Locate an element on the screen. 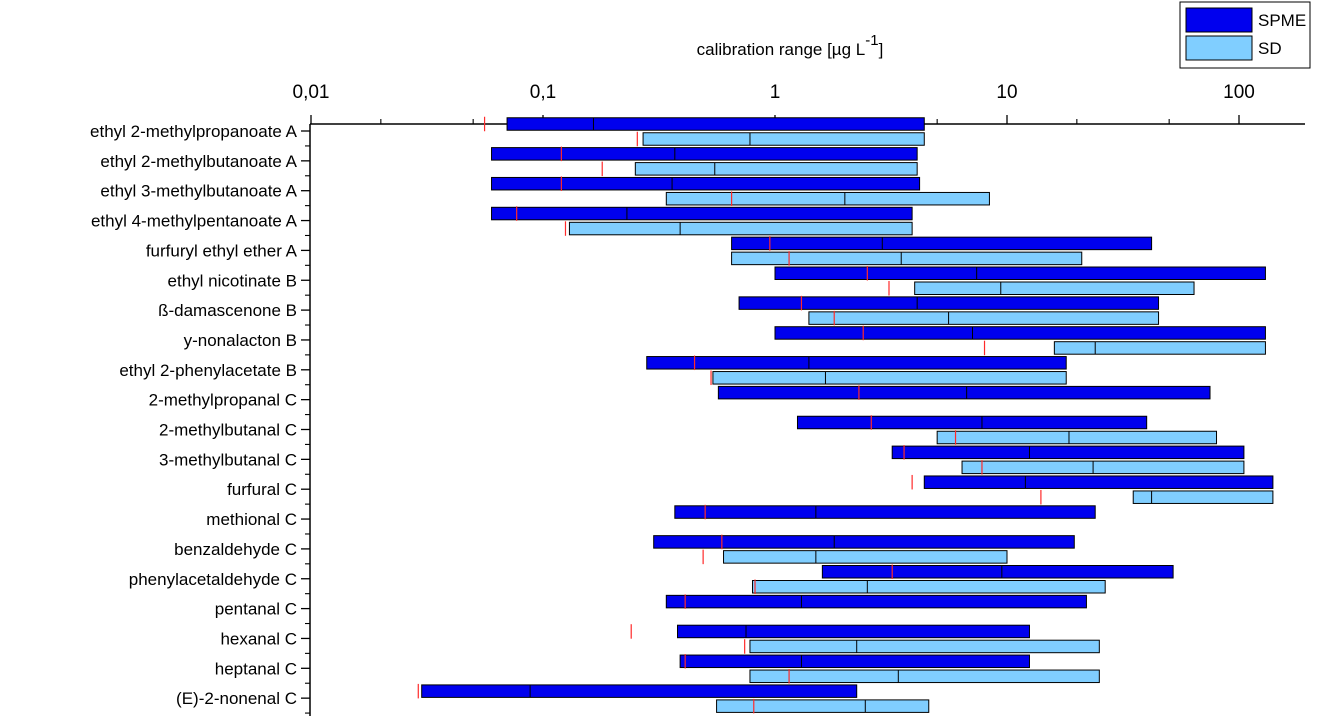  category-label: 2-methylbutanal C is located at coordinates (228, 430).